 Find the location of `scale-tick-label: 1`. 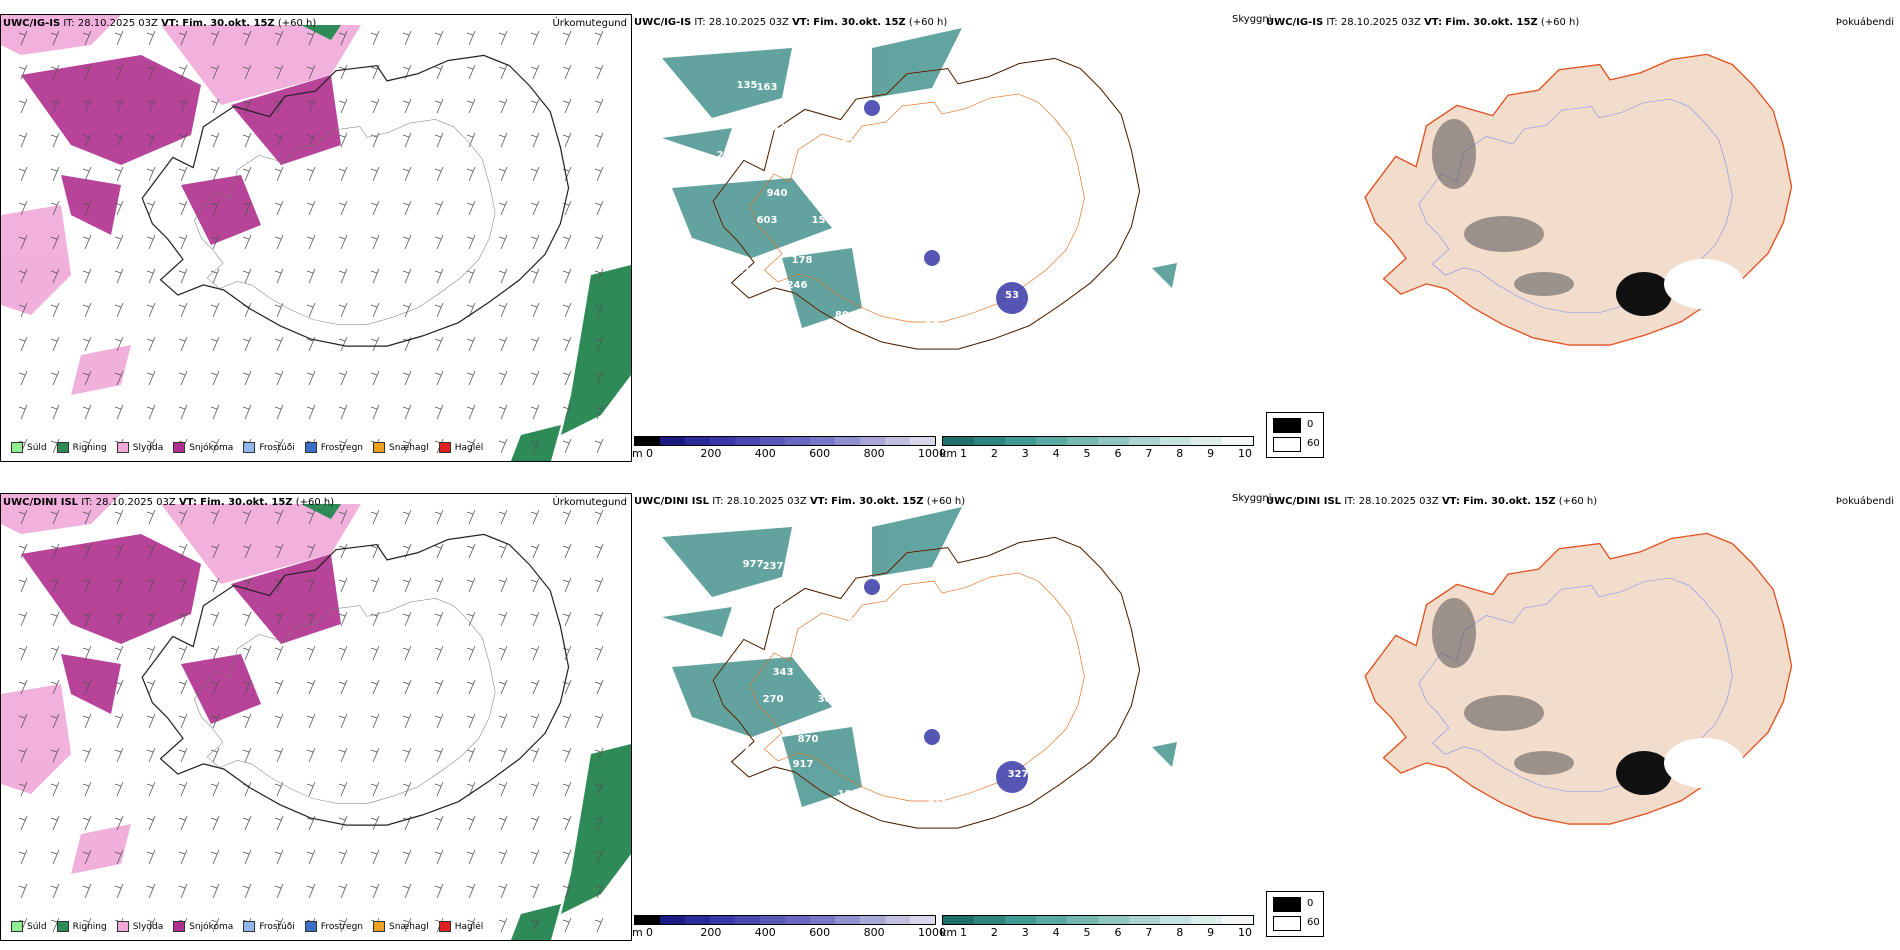

scale-tick-label: 1 is located at coordinates (963, 932).